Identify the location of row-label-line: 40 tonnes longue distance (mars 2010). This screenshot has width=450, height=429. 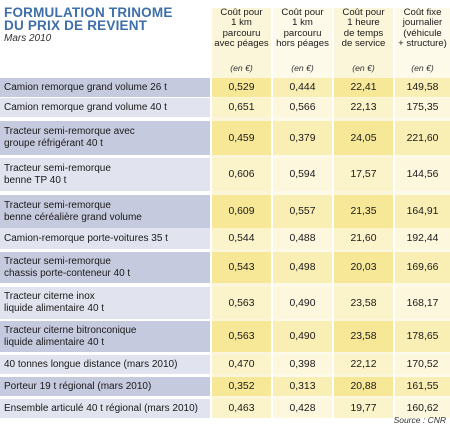
(91, 364).